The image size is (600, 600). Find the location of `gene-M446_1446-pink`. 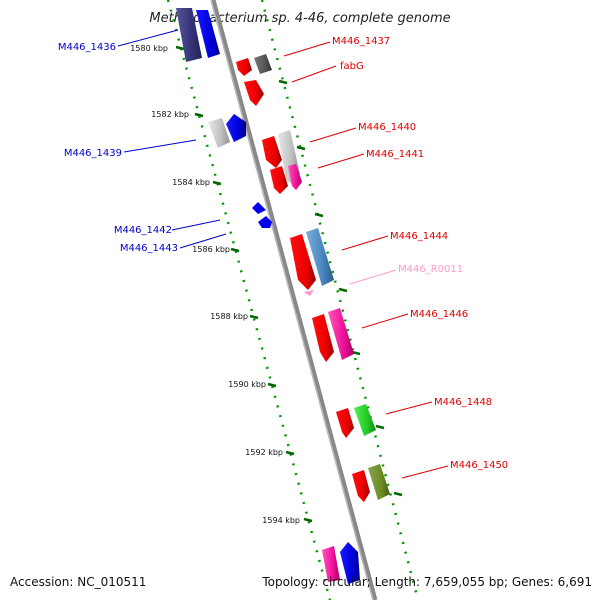

gene-M446_1446-pink is located at coordinates (341, 334).